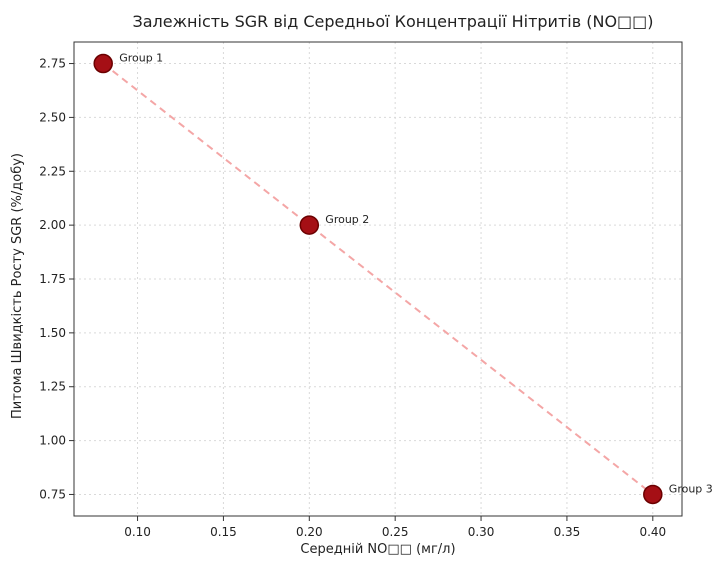 The width and height of the screenshot is (726, 565). What do you see at coordinates (377, 549) in the screenshot?
I see `x-axis-label: Середній NO□□ (мг/л)` at bounding box center [377, 549].